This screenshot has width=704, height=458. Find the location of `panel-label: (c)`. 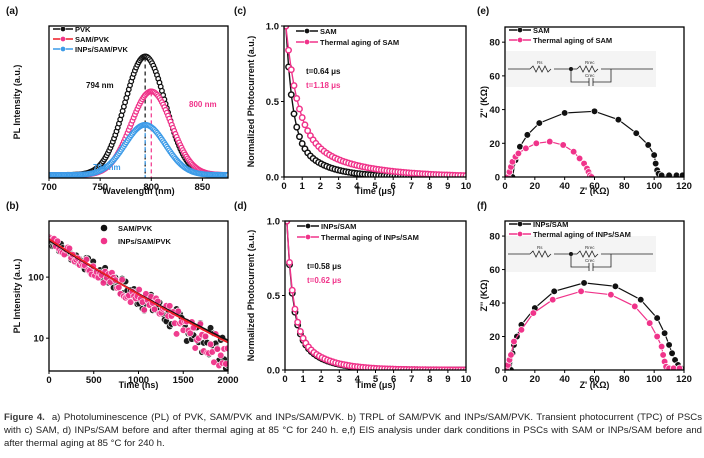

panel-label: (c) is located at coordinates (240, 11).